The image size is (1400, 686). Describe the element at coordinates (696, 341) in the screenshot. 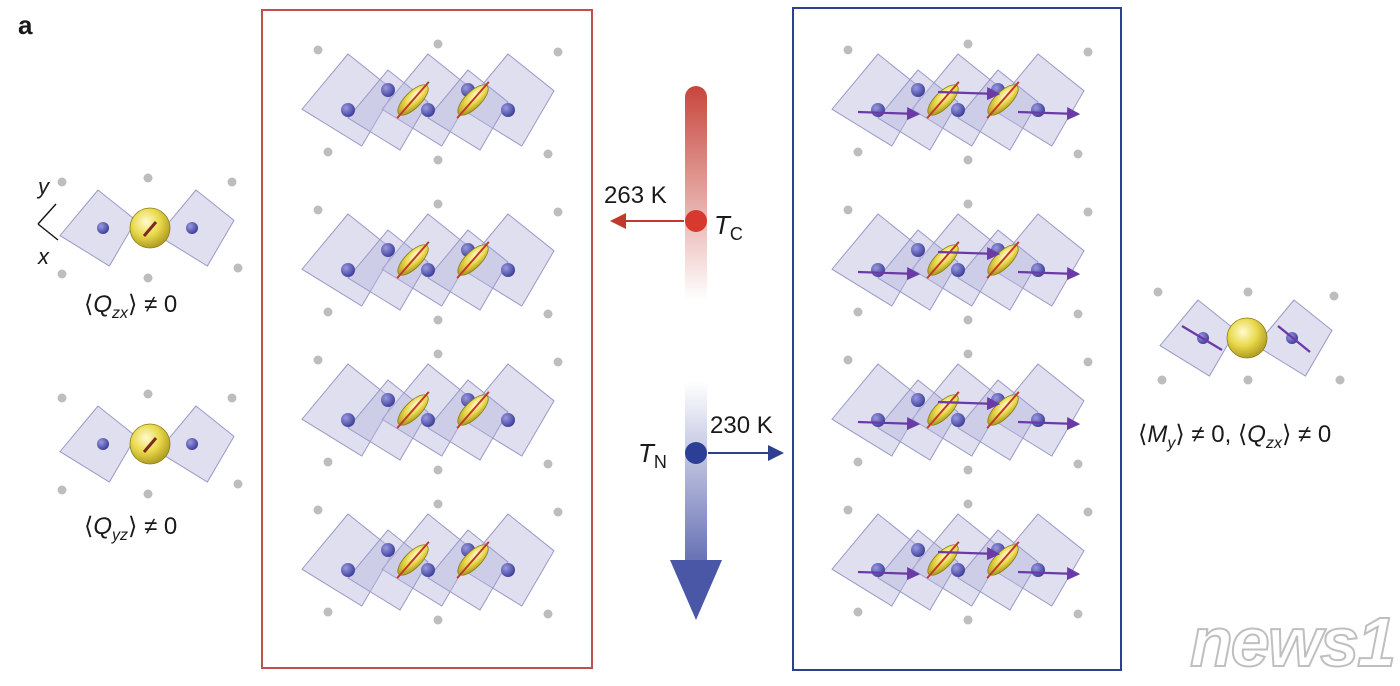

I see `temperature-bar` at that location.